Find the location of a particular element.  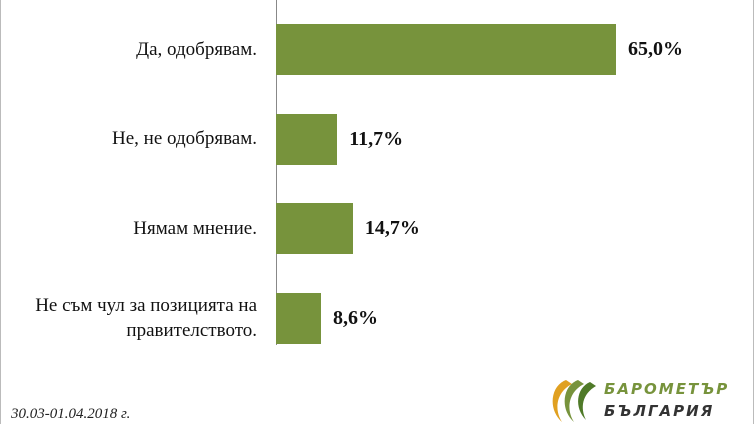

logo-text: БАРОМЕТЪР is located at coordinates (667, 389).